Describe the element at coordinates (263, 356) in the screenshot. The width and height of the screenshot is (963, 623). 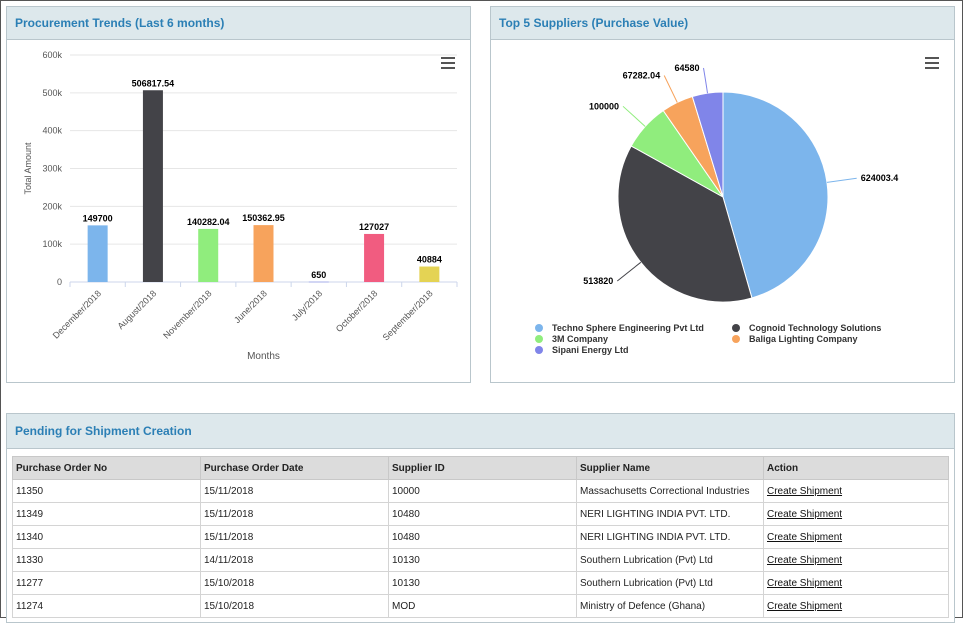
I see `x-axis-title: Months` at that location.